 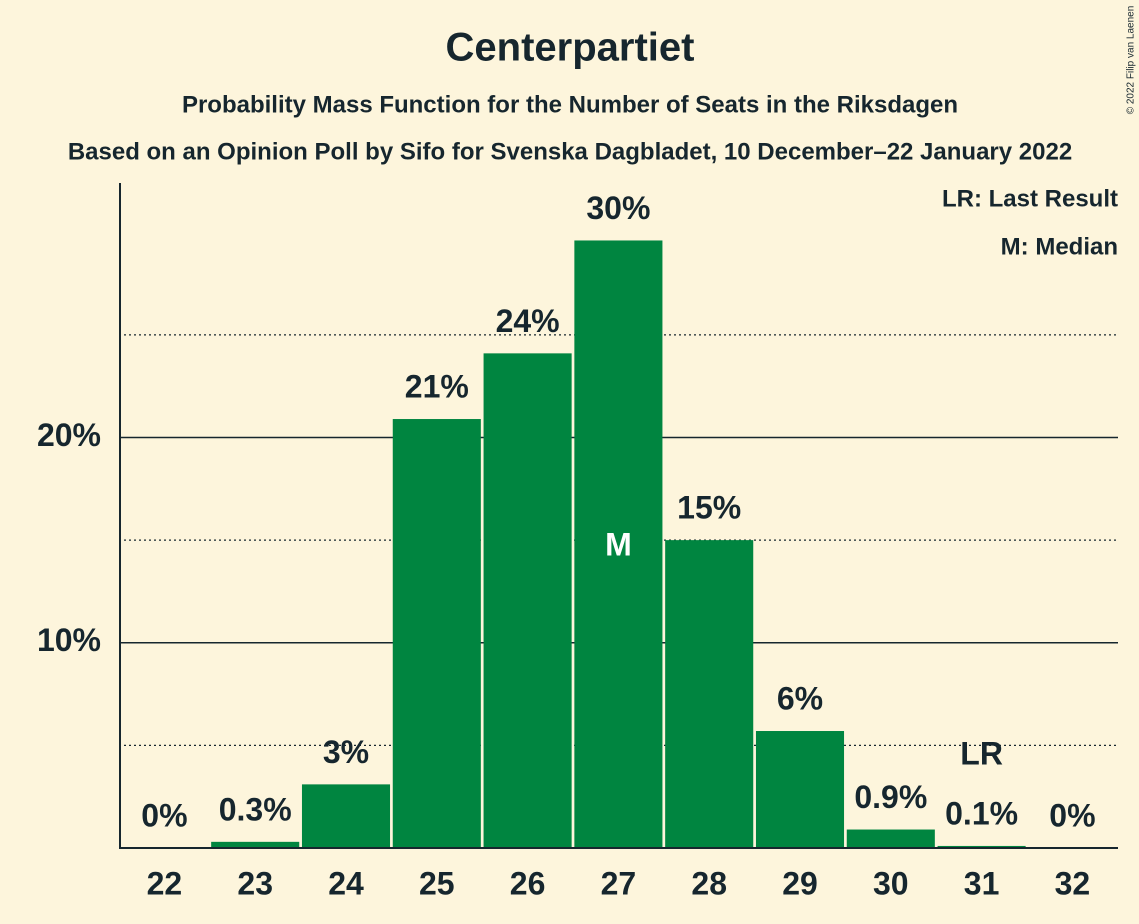 I want to click on value-label: 24%, so click(x=528, y=321).